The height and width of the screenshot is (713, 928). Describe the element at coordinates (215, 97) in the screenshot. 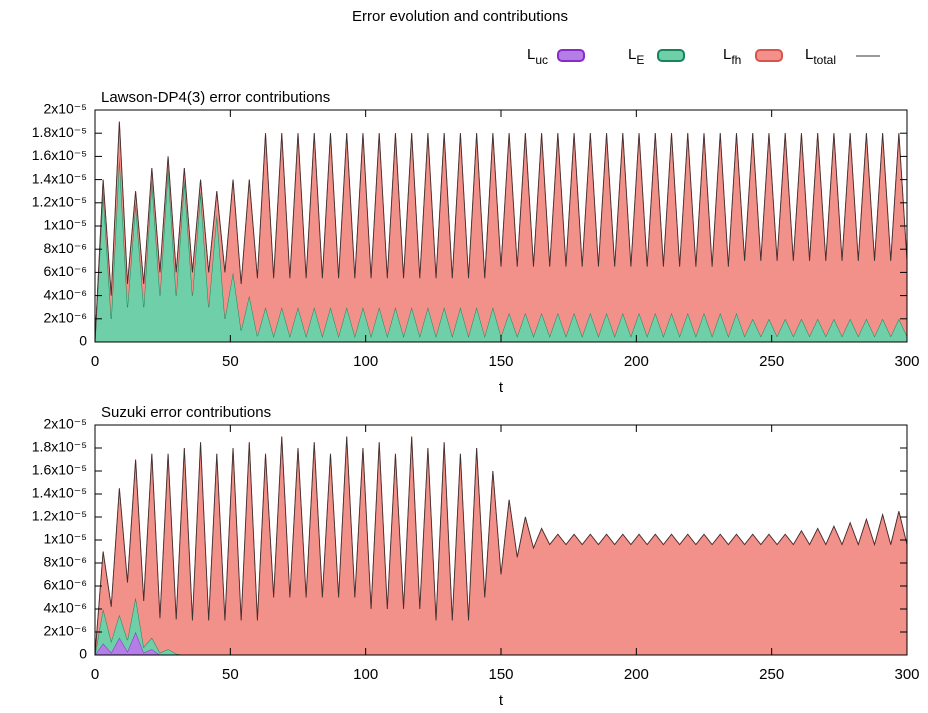

I see `plot-title: Lawson-DP4(3) error contributions` at that location.